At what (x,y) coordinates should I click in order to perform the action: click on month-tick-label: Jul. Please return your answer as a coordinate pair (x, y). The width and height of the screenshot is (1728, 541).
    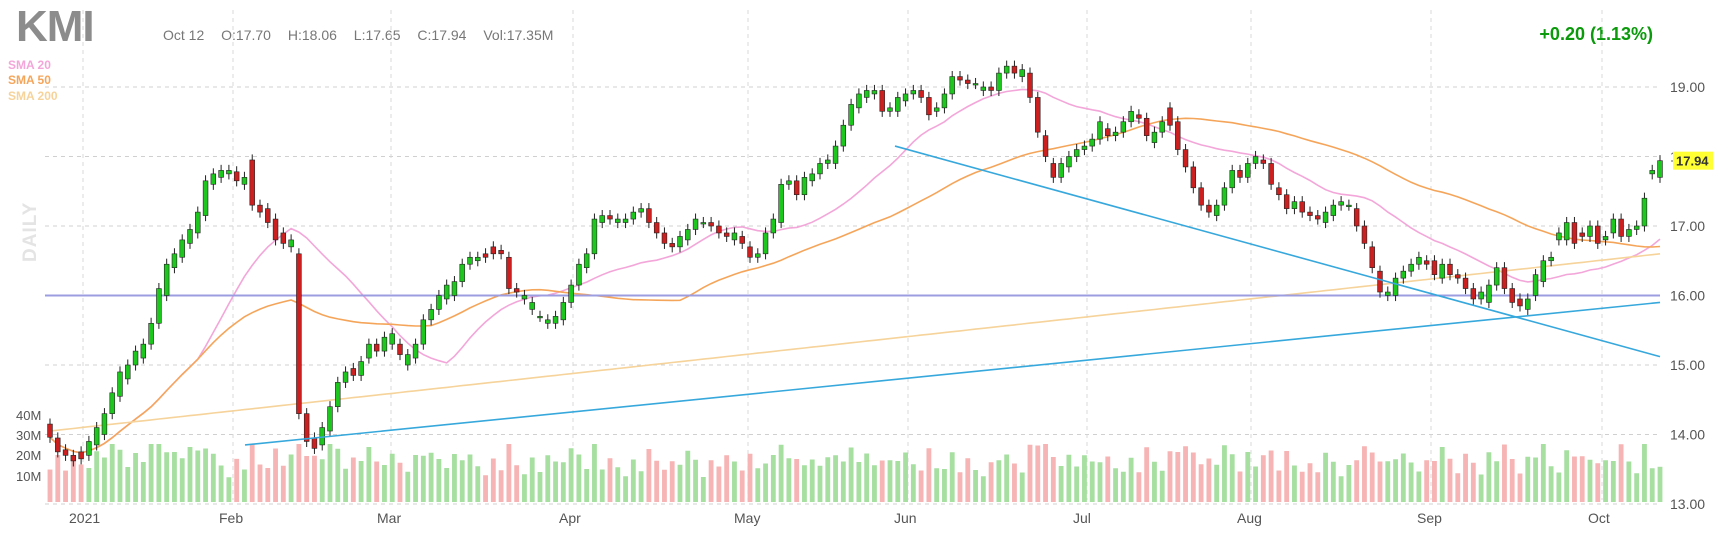
    Looking at the image, I should click on (1082, 518).